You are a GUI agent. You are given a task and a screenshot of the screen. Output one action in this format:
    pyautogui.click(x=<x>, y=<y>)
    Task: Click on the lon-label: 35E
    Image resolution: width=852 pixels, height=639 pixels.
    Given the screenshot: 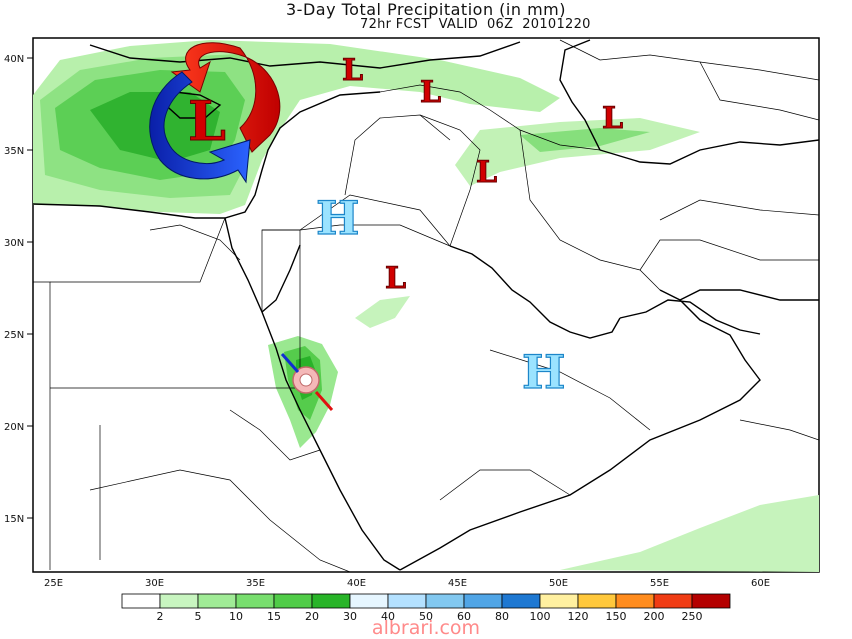 What is the action you would take?
    pyautogui.click(x=255, y=583)
    